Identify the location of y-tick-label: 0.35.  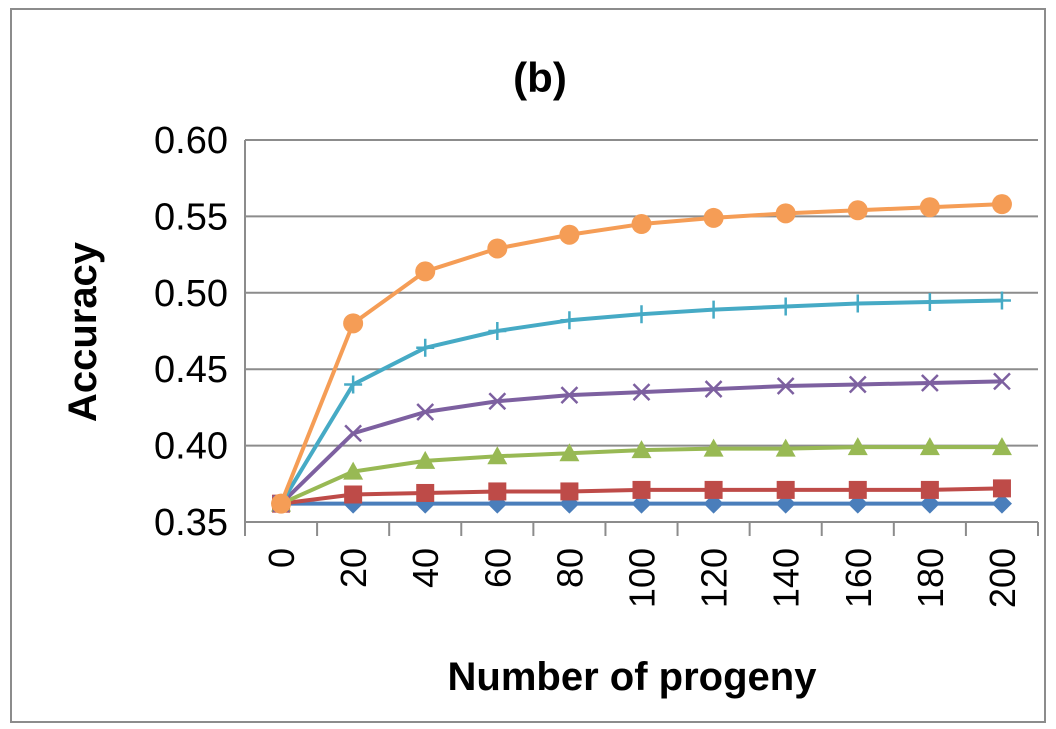
(191, 523).